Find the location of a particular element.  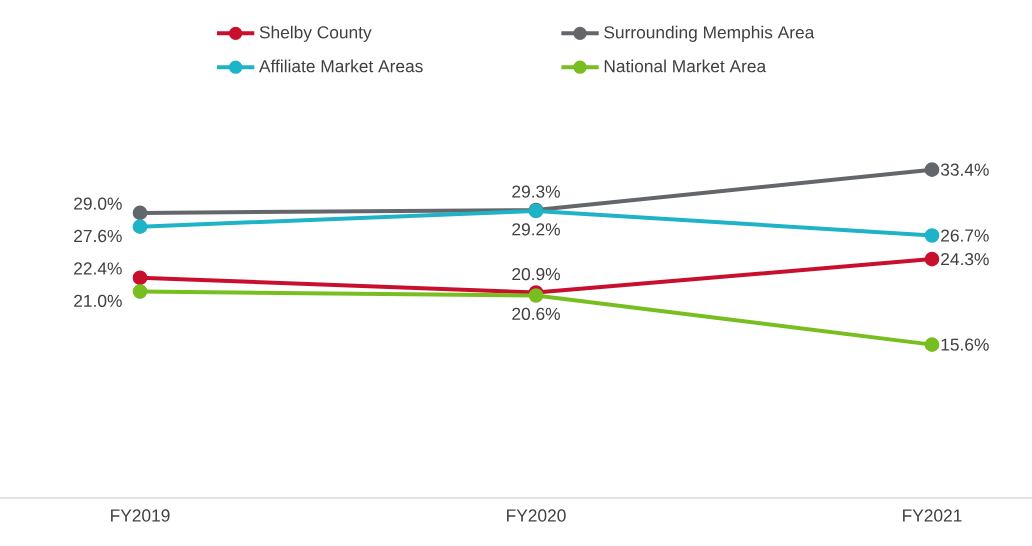

data-label: 15.6% is located at coordinates (965, 344).